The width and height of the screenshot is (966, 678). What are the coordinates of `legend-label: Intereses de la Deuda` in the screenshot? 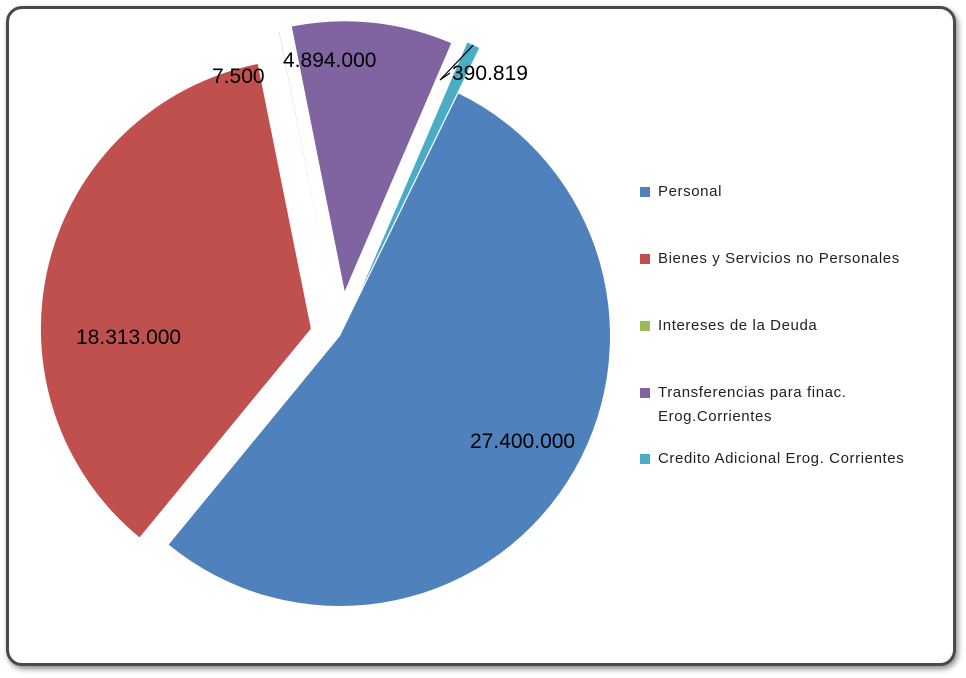 It's located at (738, 325).